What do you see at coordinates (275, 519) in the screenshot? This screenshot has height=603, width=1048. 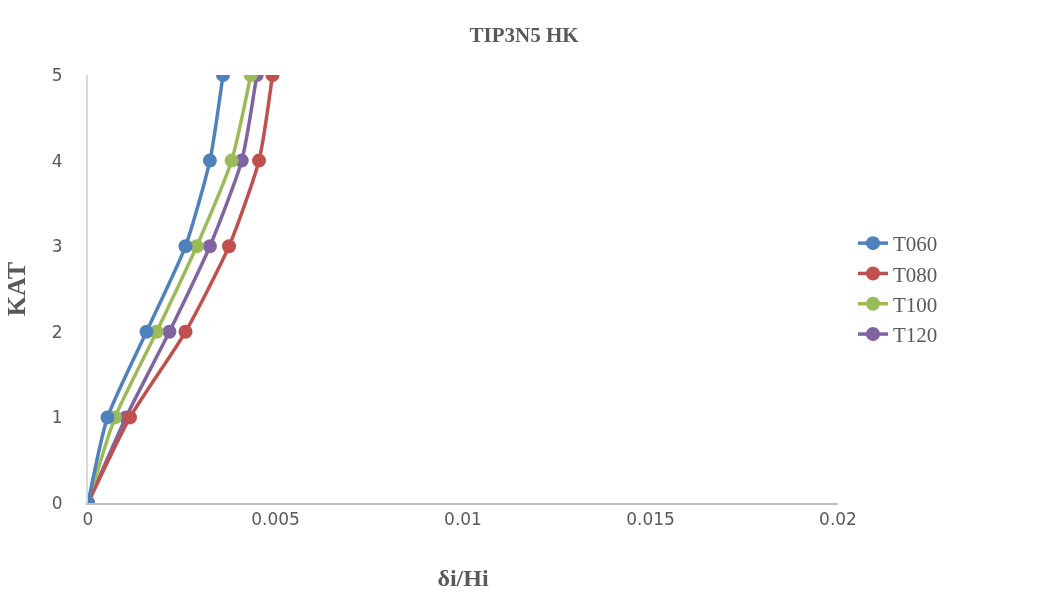 I see `x-tick-label: 0.005` at bounding box center [275, 519].